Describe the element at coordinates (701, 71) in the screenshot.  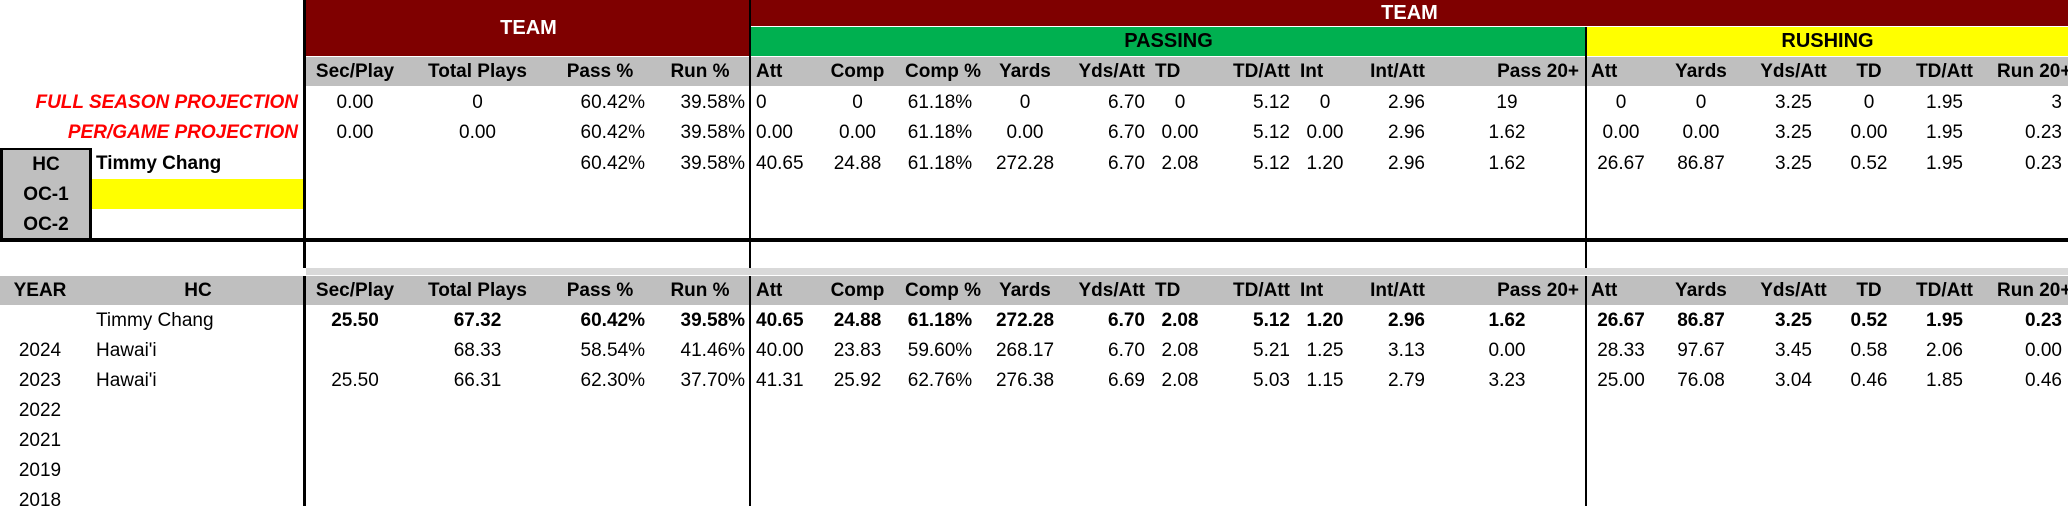
I see `top-team-col-header: Run %` at that location.